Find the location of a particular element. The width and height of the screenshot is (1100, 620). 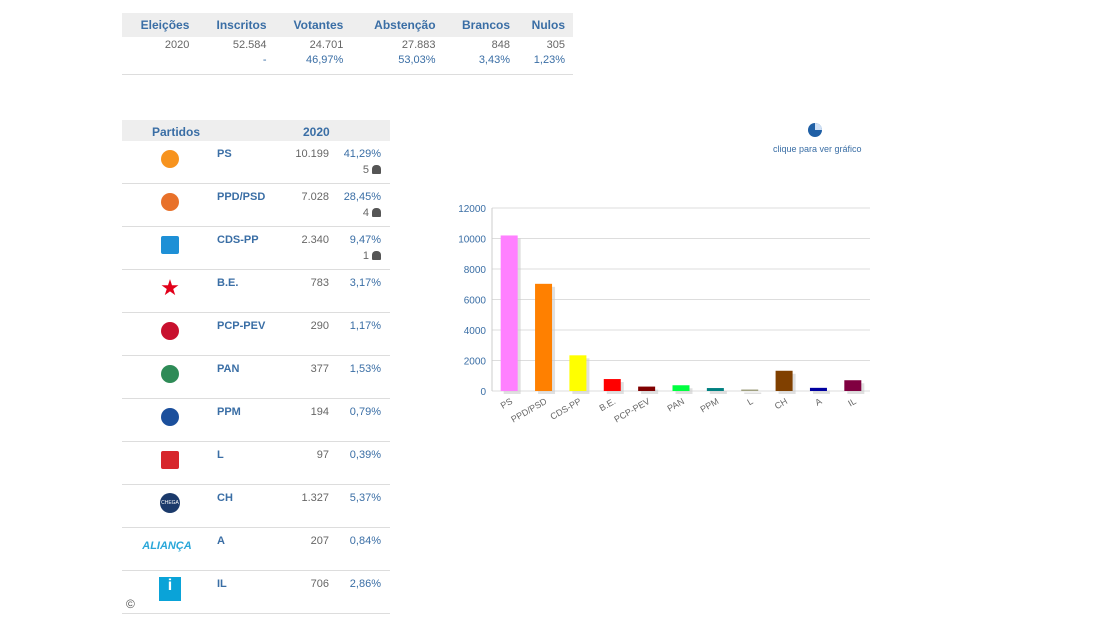

summary-percent: 46,97% is located at coordinates (325, 60).